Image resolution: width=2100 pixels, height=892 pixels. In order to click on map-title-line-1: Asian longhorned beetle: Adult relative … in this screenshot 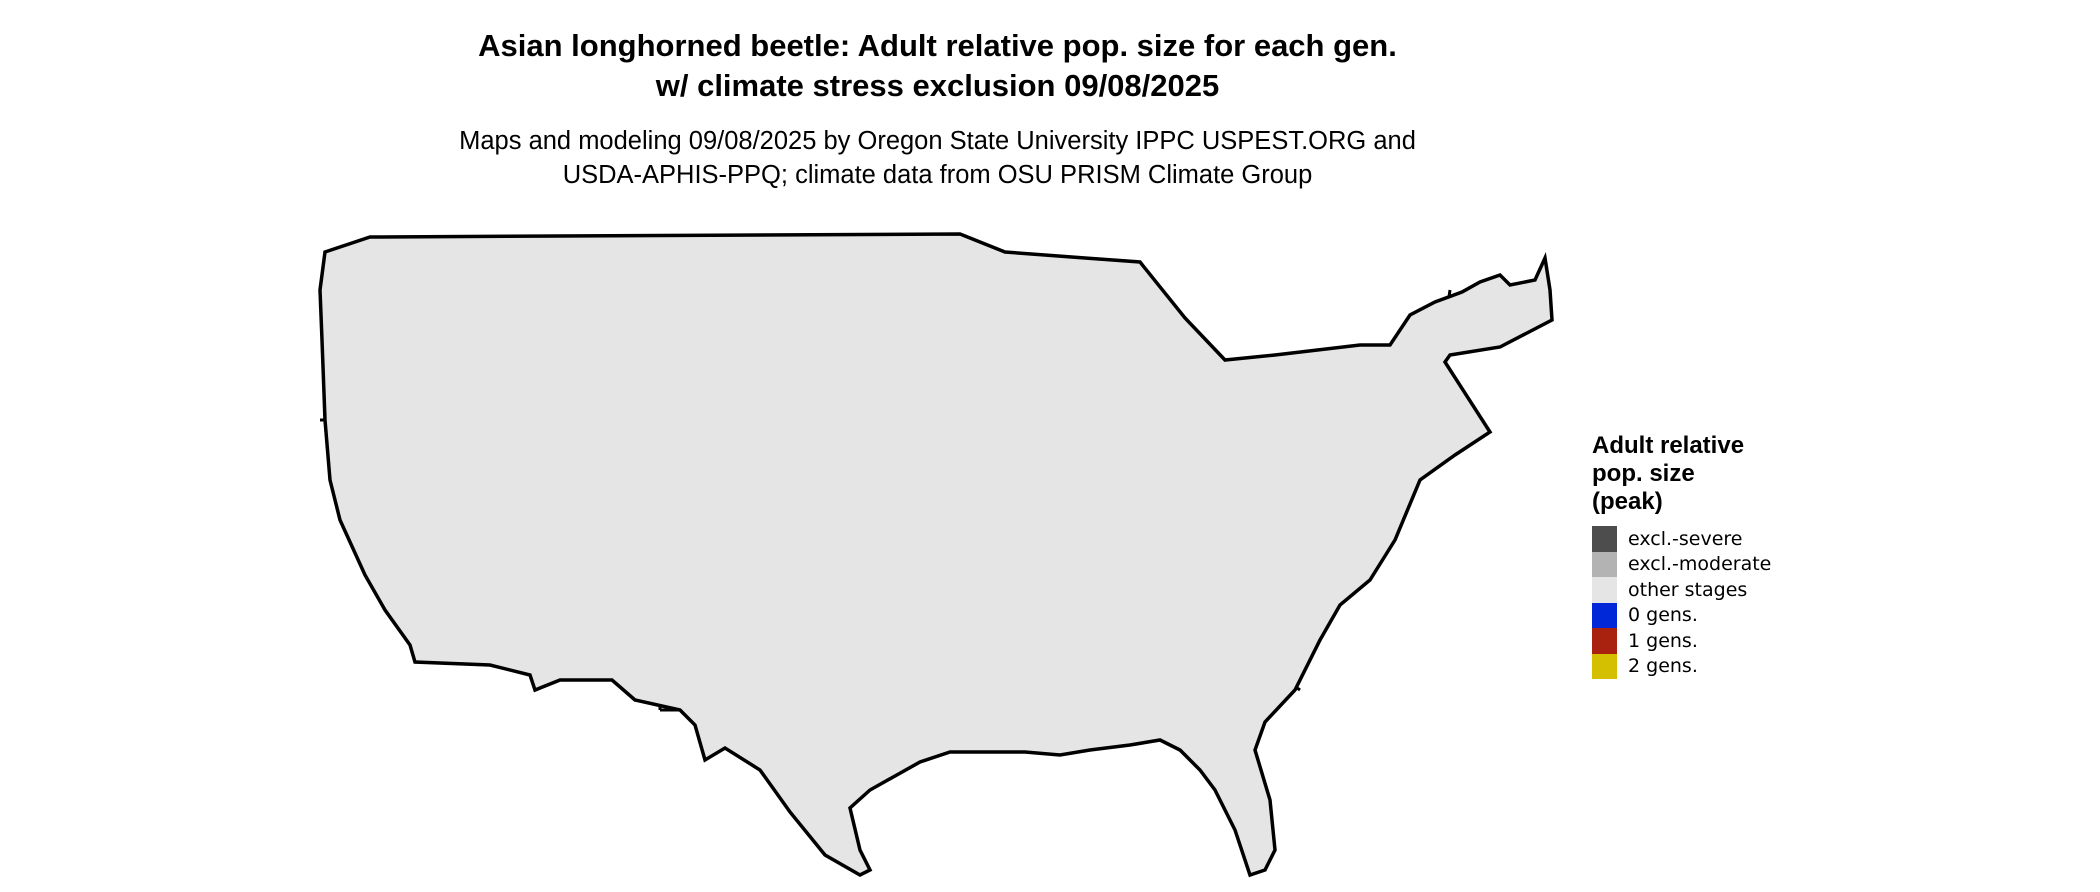, I will do `click(937, 45)`.